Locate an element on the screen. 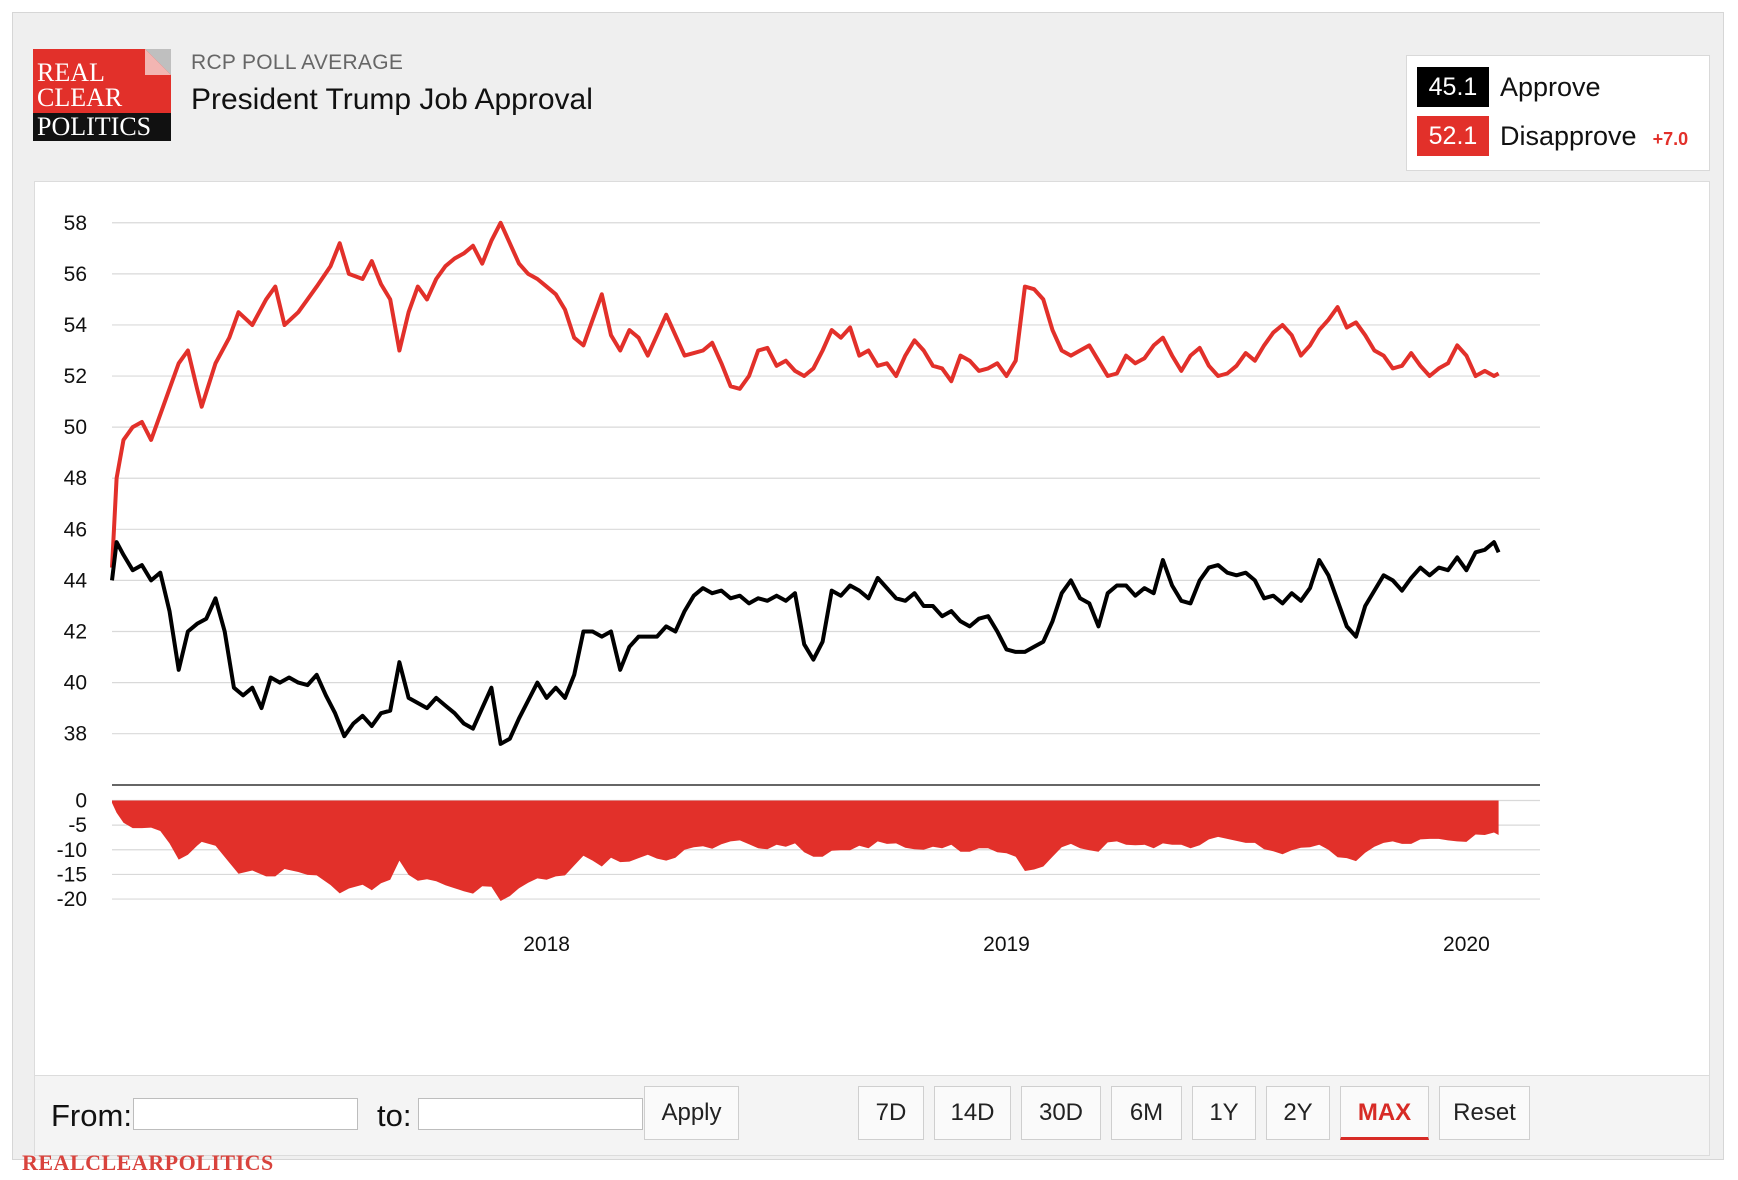 The image size is (1738, 1180). y-tick-label: 46 is located at coordinates (75, 529).